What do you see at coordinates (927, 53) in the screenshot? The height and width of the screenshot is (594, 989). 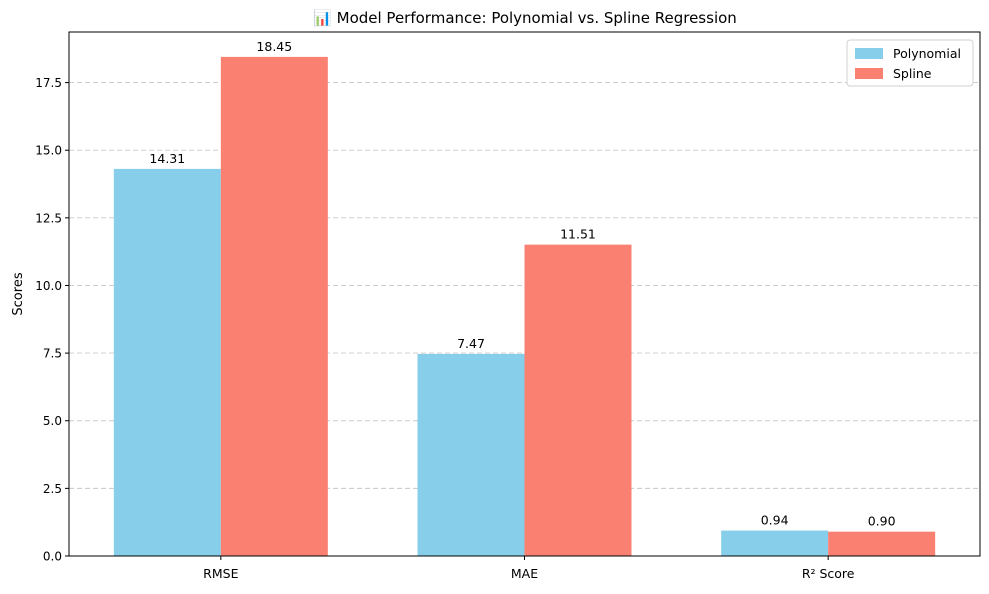 I see `legend-label: Polynomial` at bounding box center [927, 53].